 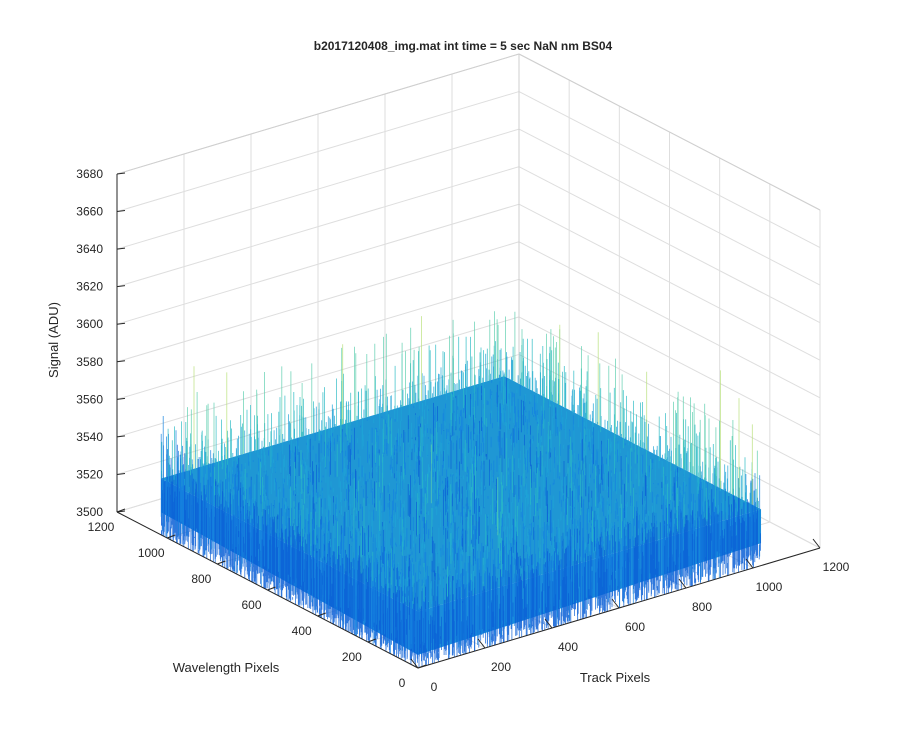 I want to click on x-tick-label: 1000, so click(x=769, y=587).